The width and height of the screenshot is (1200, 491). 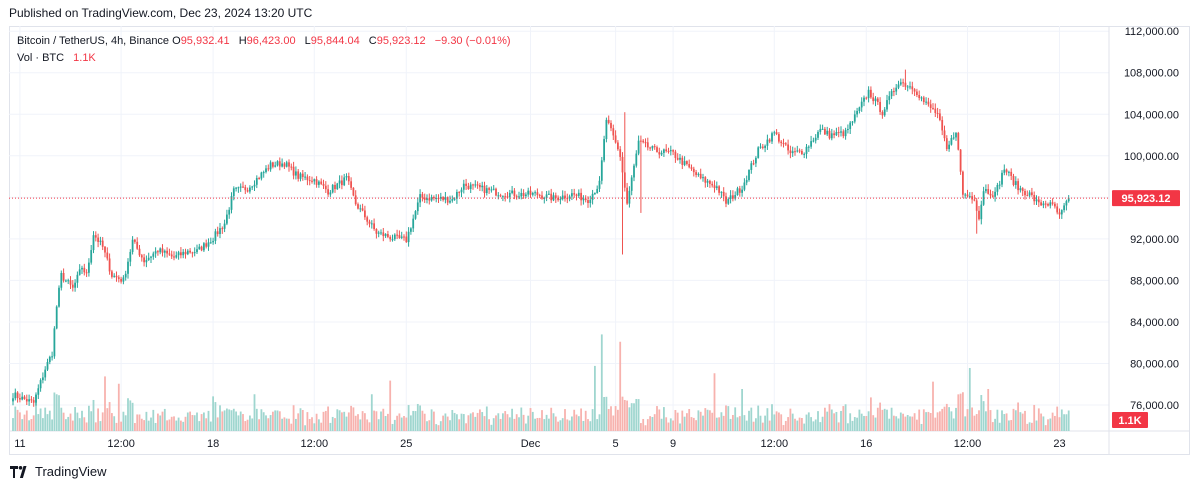 I want to click on time-tick-label: 12:00, so click(x=968, y=444).